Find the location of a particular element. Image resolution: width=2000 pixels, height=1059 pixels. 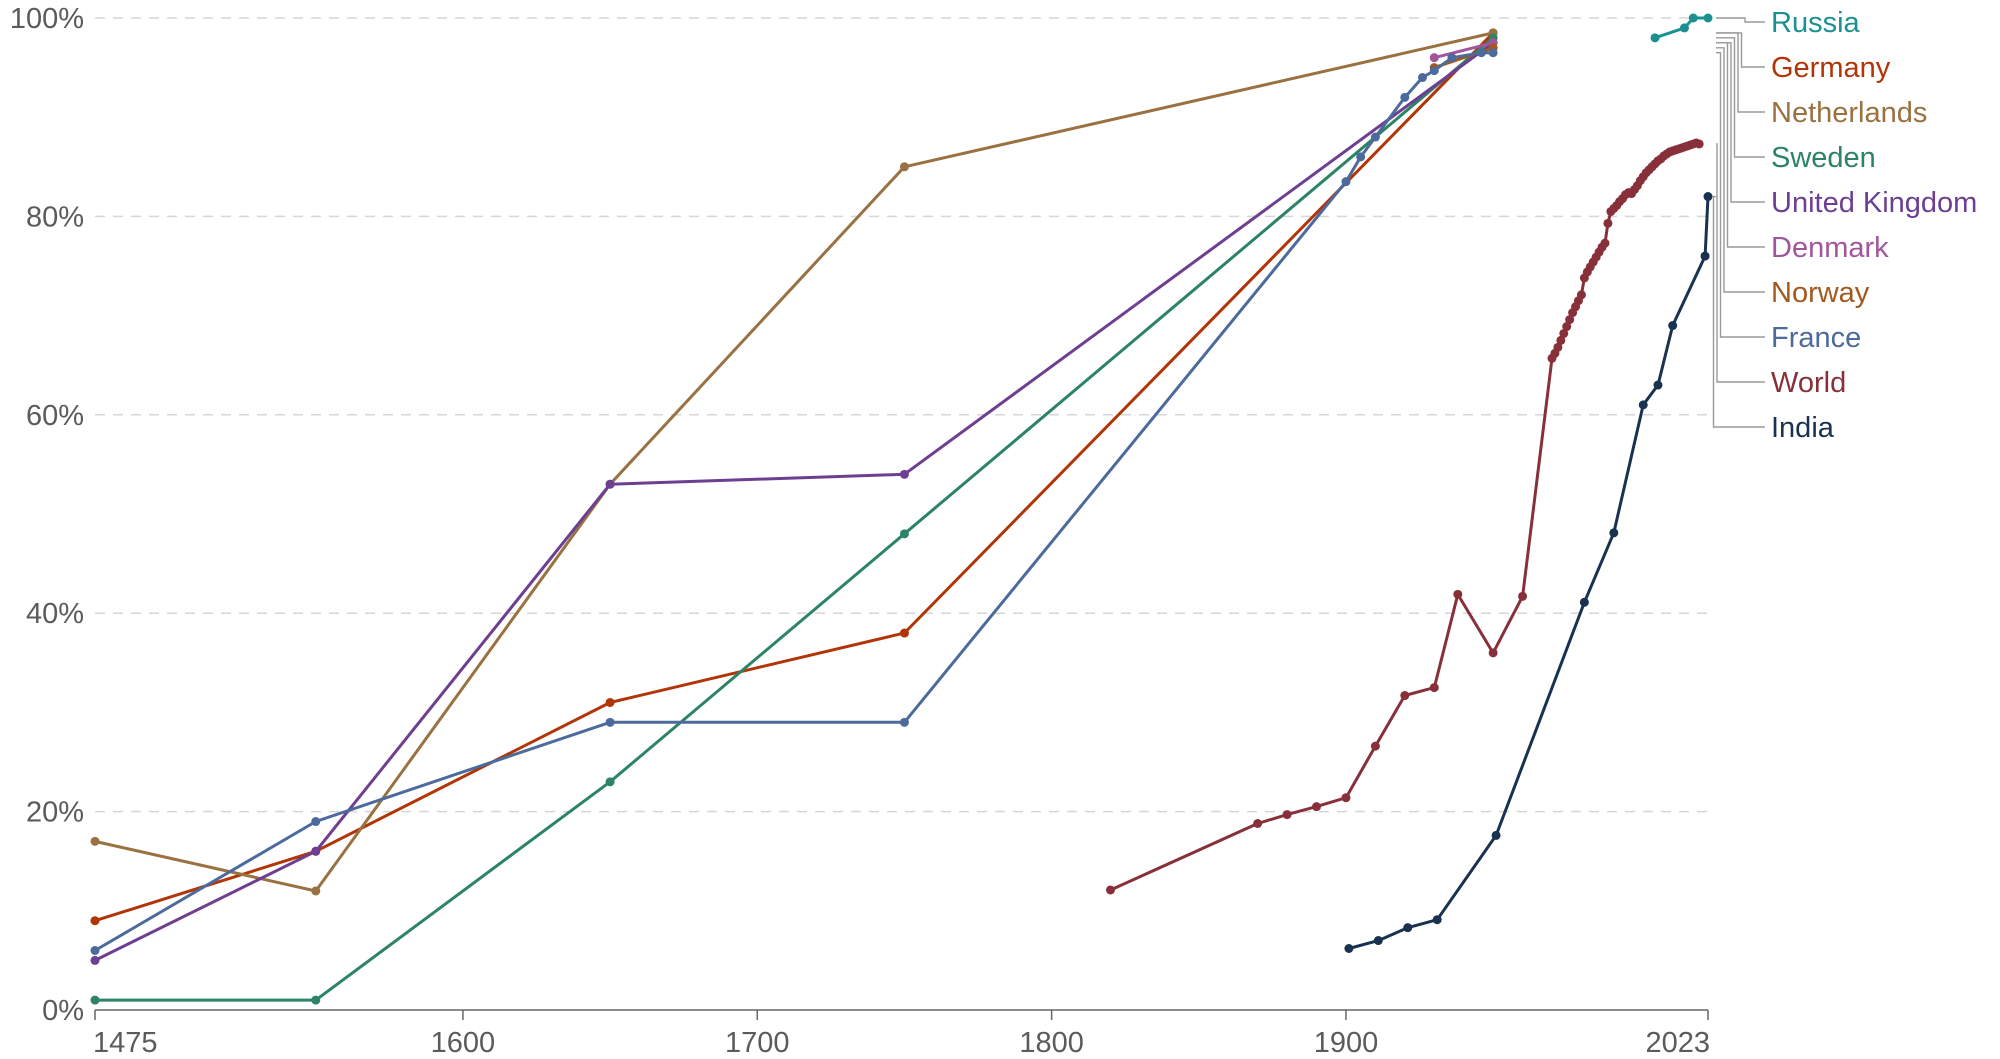

y-tick-label-100: 100% is located at coordinates (47, 19).